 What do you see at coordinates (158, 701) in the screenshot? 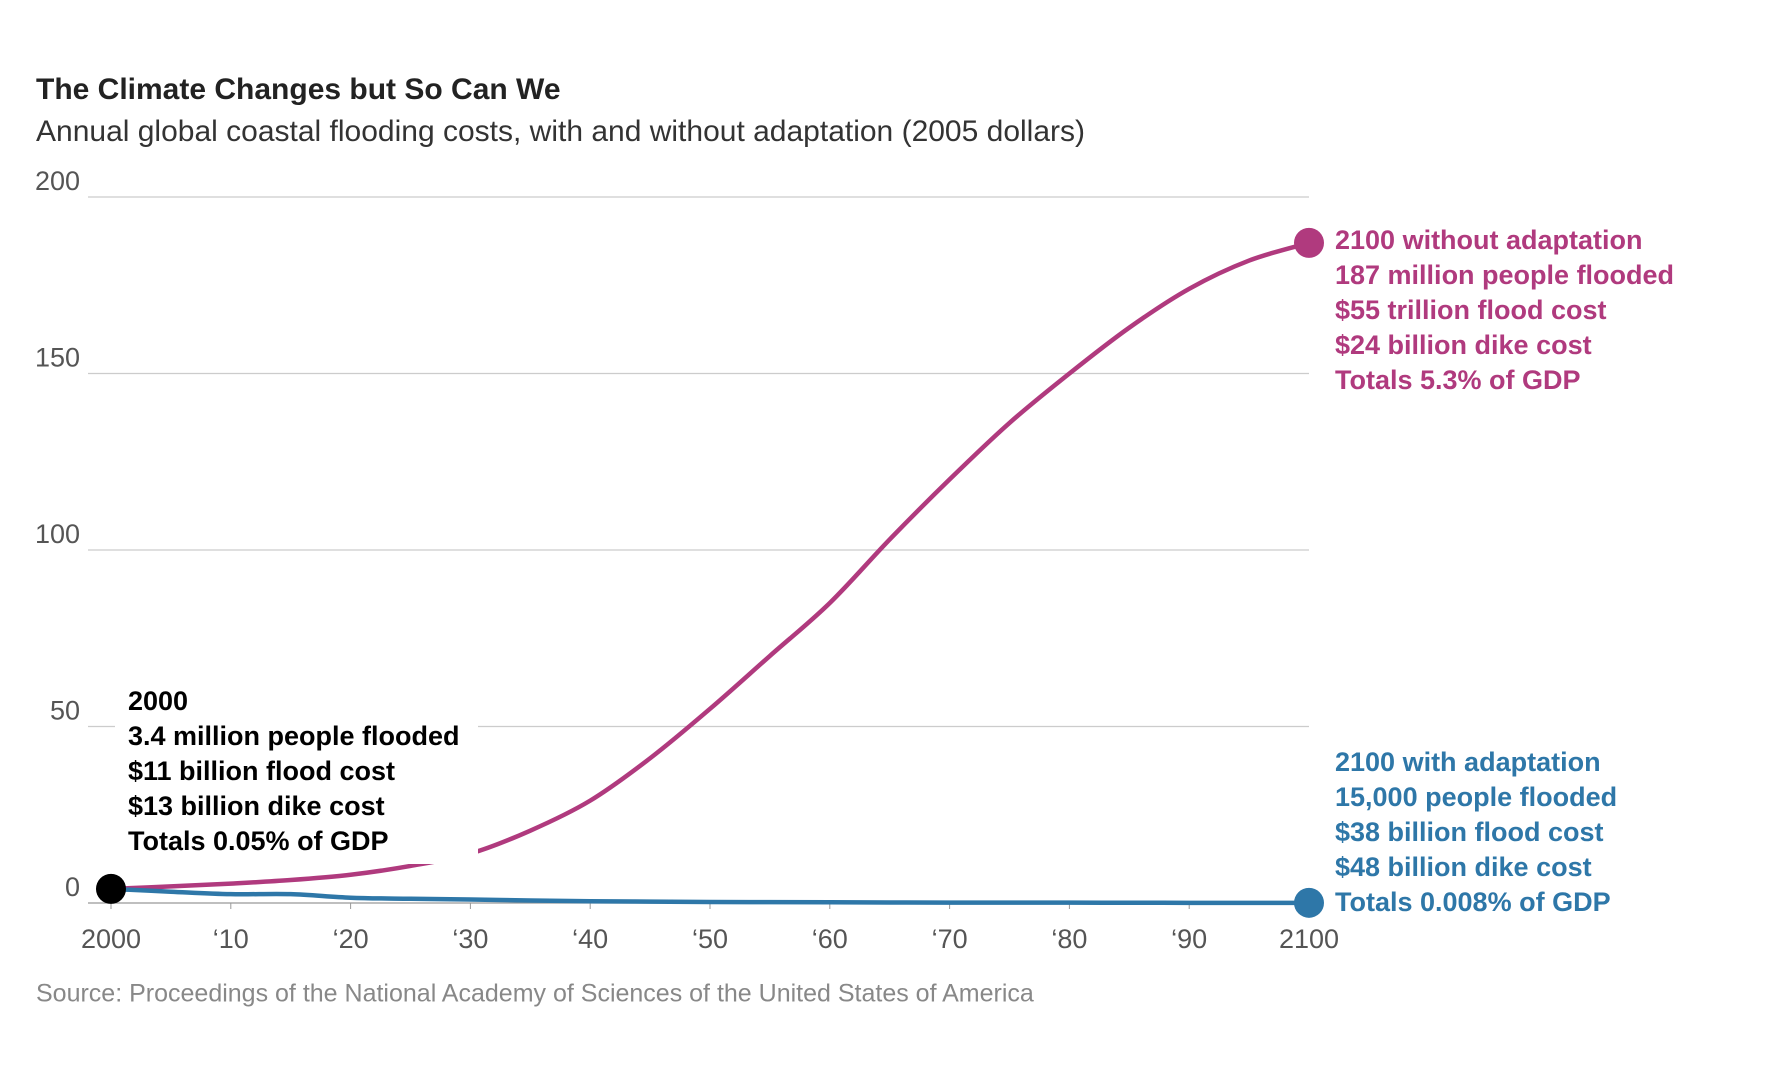
I see `annotation-line: 2000` at bounding box center [158, 701].